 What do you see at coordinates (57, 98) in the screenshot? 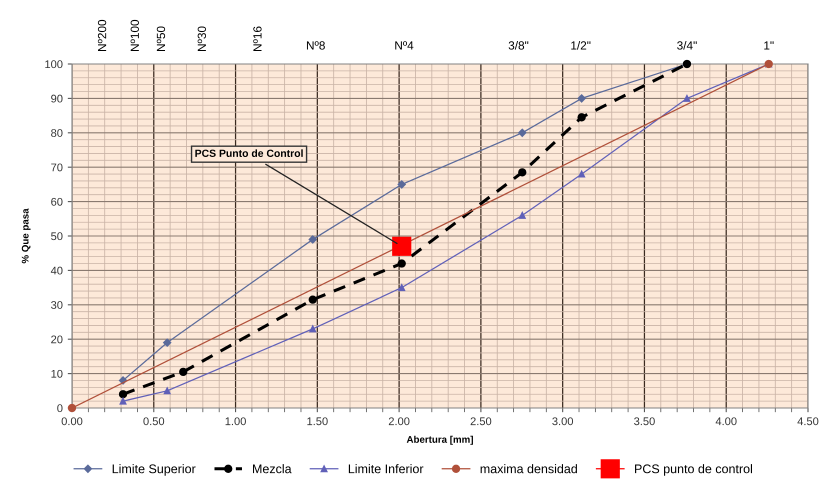
I see `y-tick-label: 90` at bounding box center [57, 98].